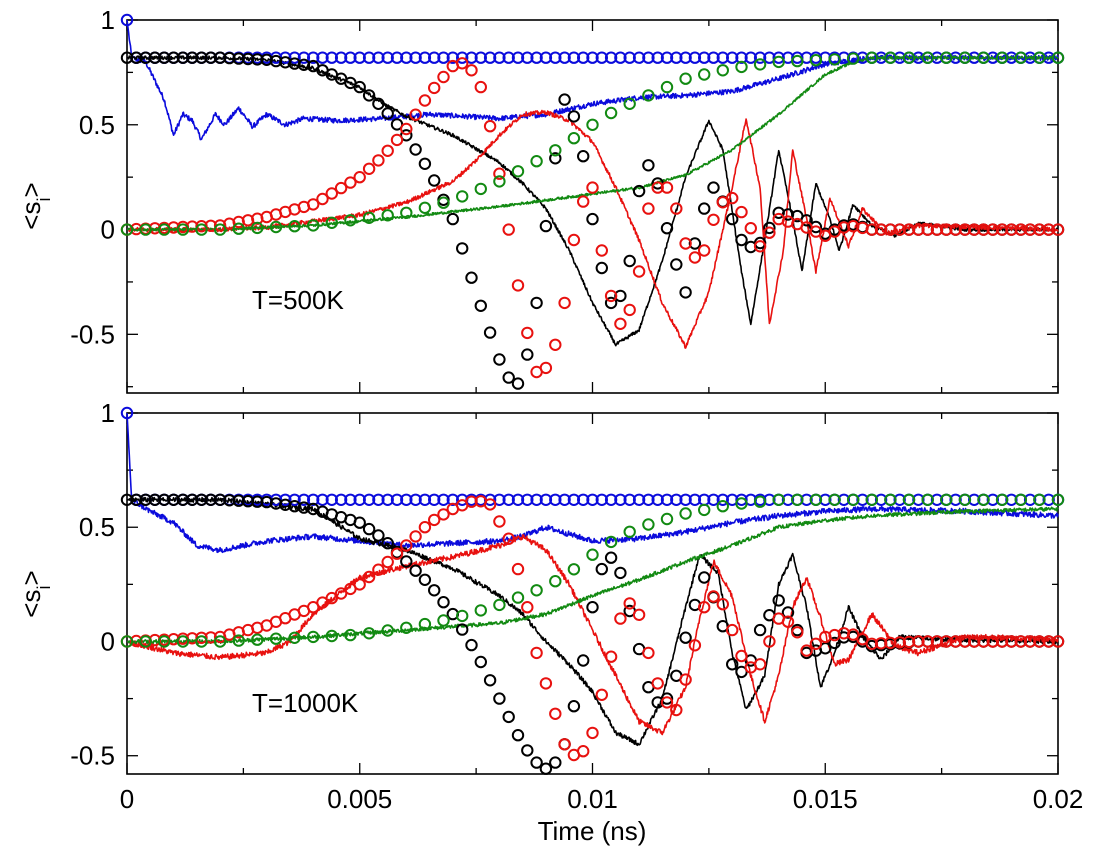  What do you see at coordinates (31, 577) in the screenshot?
I see `bottom-ylabel-close: >` at bounding box center [31, 577].